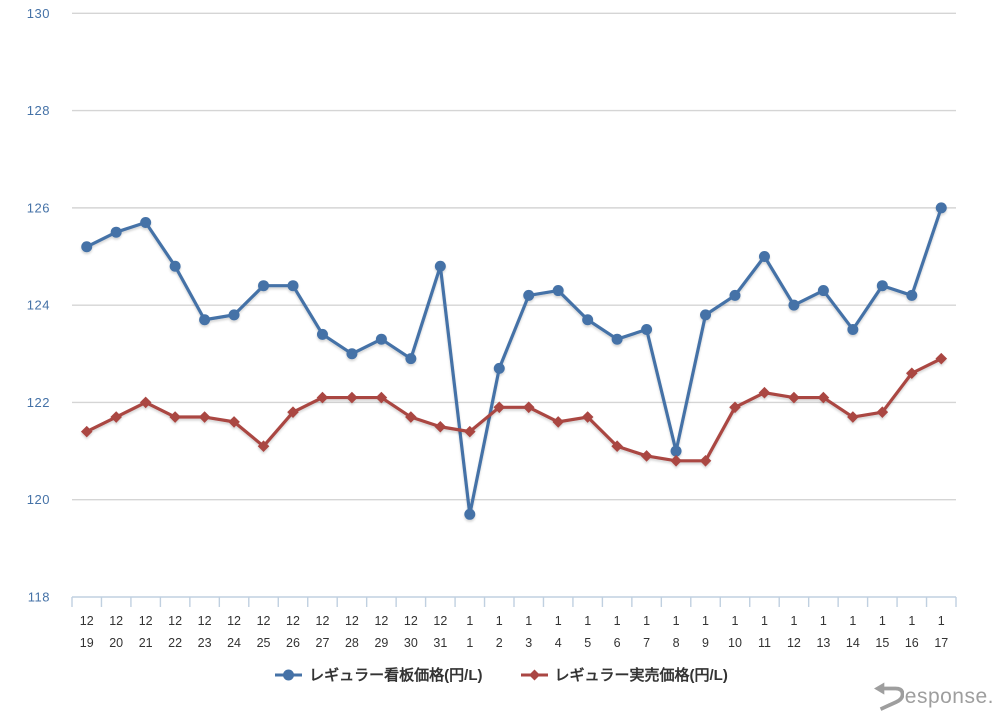 The image size is (1003, 718). I want to click on svg-text: 6, so click(617, 643).